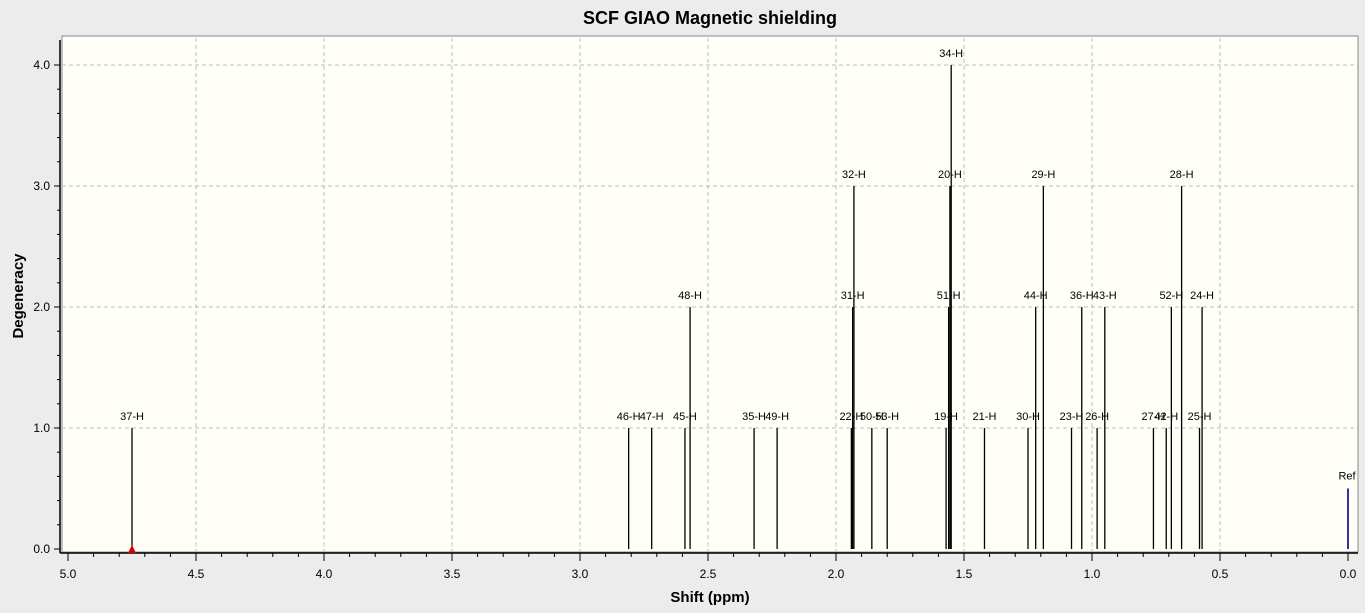  I want to click on peak-label: 42-H, so click(1166, 417).